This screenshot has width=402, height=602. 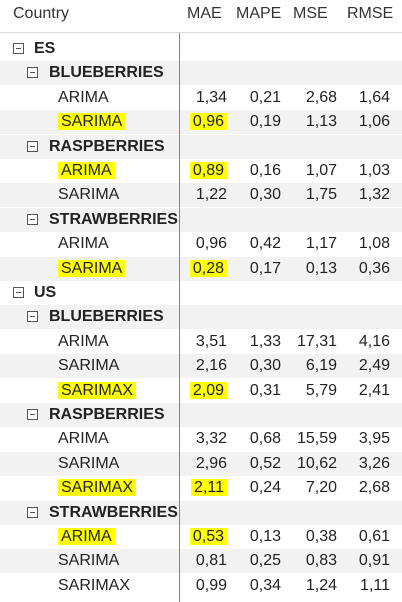 I want to click on mae-value: 0,53, so click(x=202, y=537).